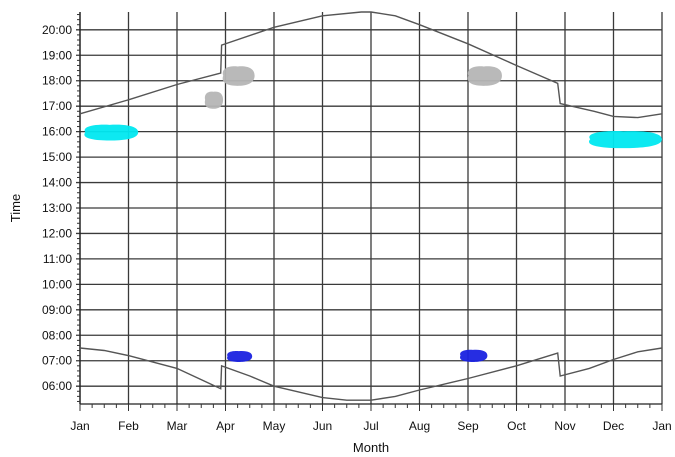 The image size is (675, 457). I want to click on x-tick-label: Sep, so click(468, 426).